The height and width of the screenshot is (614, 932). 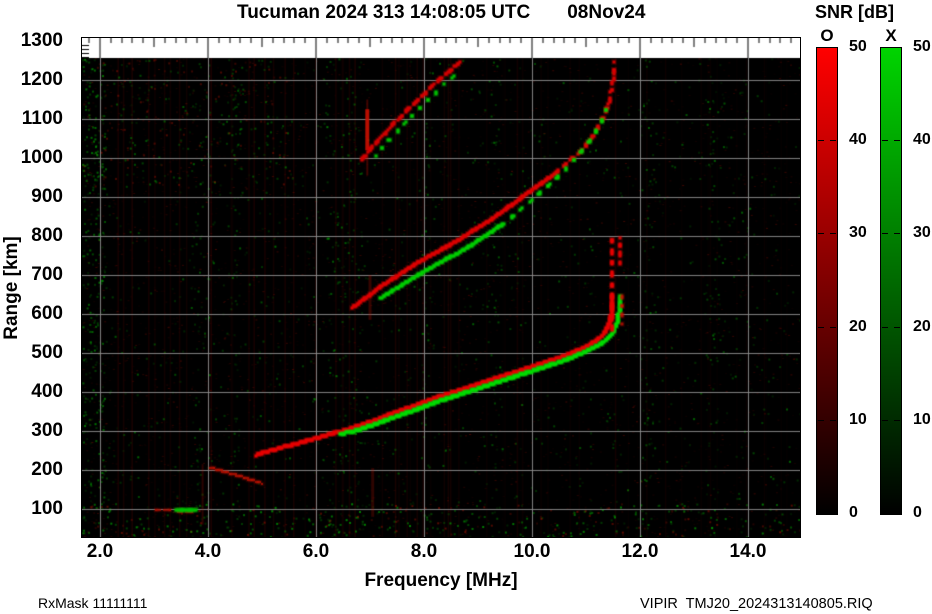 What do you see at coordinates (756, 604) in the screenshot?
I see `footer-filename: VIPIR TMJ20_2024313140805.RIQ` at bounding box center [756, 604].